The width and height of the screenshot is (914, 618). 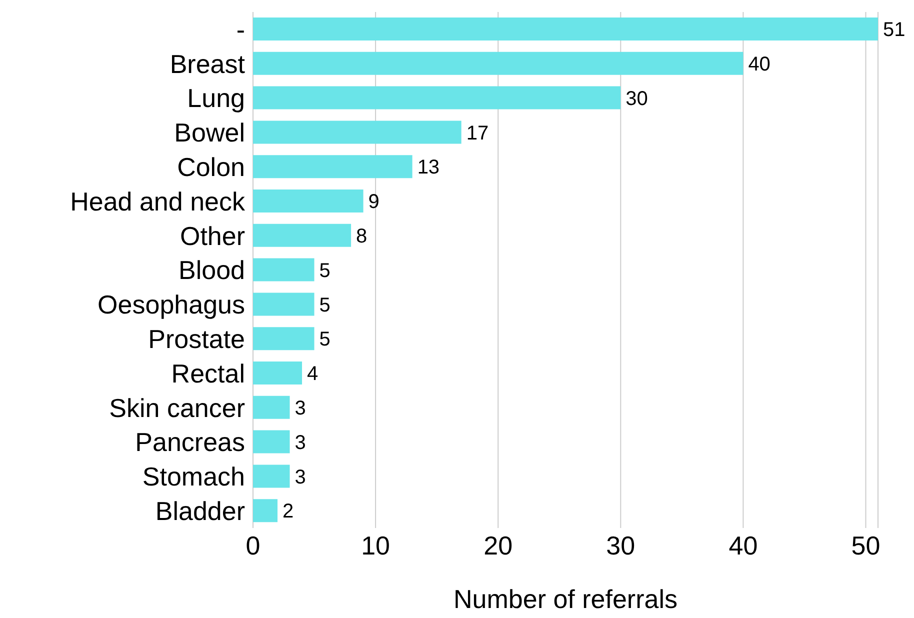 I want to click on y-tick-label: Other, so click(x=213, y=235).